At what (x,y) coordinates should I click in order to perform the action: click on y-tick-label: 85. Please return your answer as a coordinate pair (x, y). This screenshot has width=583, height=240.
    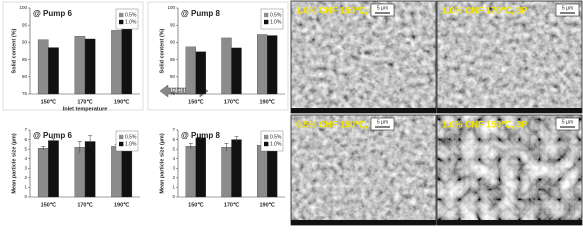
    Looking at the image, I should click on (25, 59).